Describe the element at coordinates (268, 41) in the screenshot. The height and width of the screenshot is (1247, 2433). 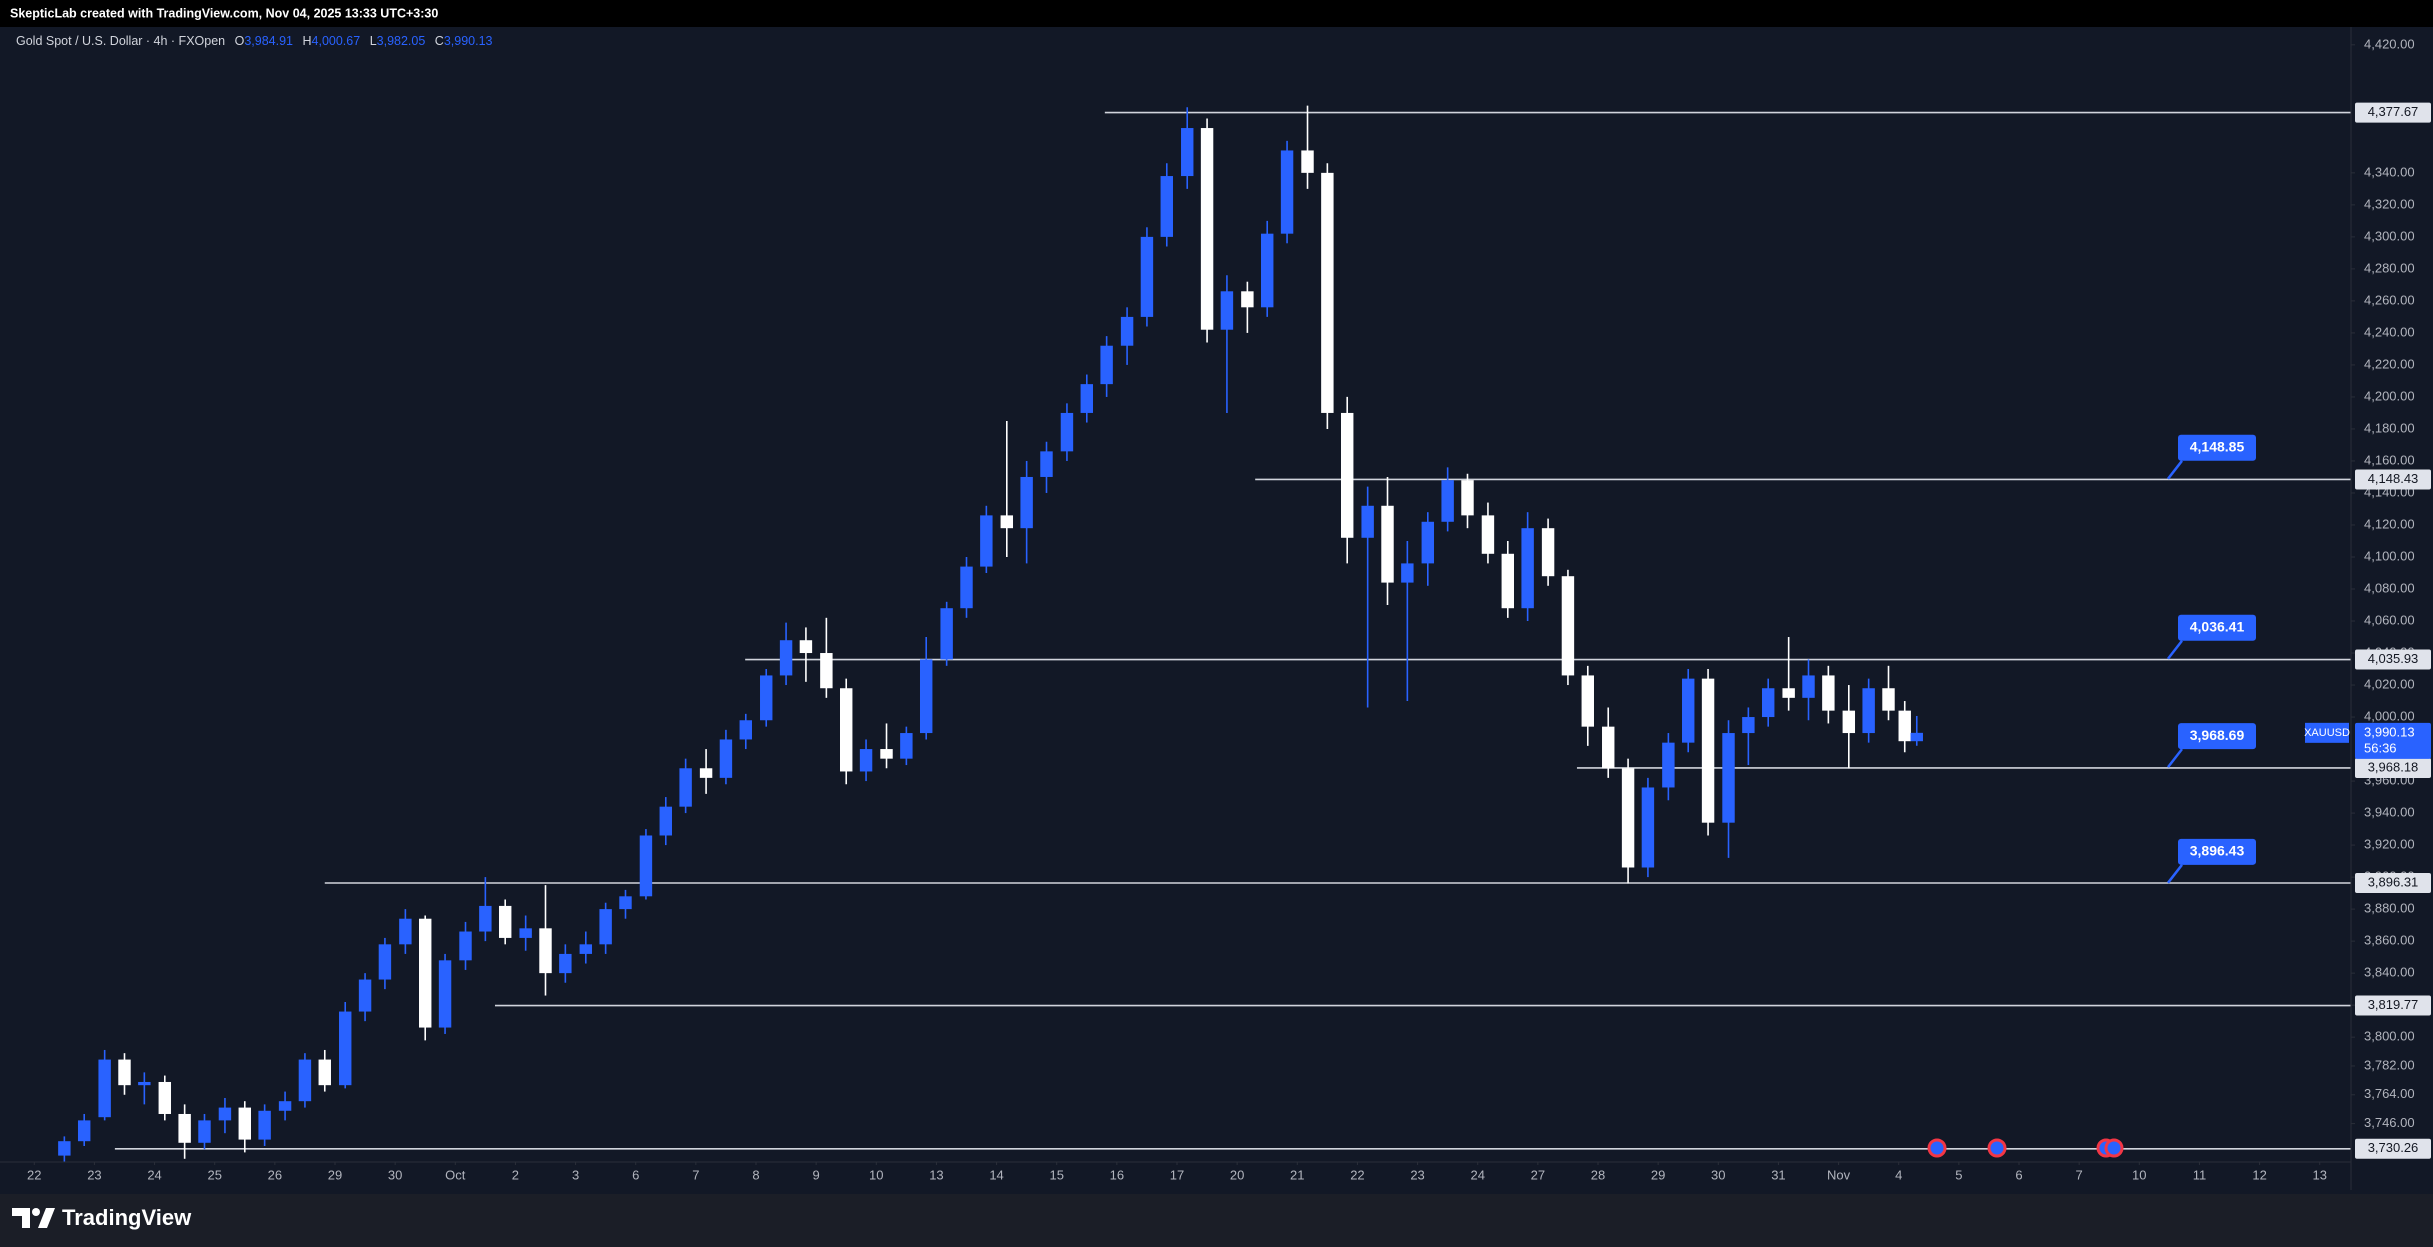
I see `ohlc-value: 3,984.91` at that location.